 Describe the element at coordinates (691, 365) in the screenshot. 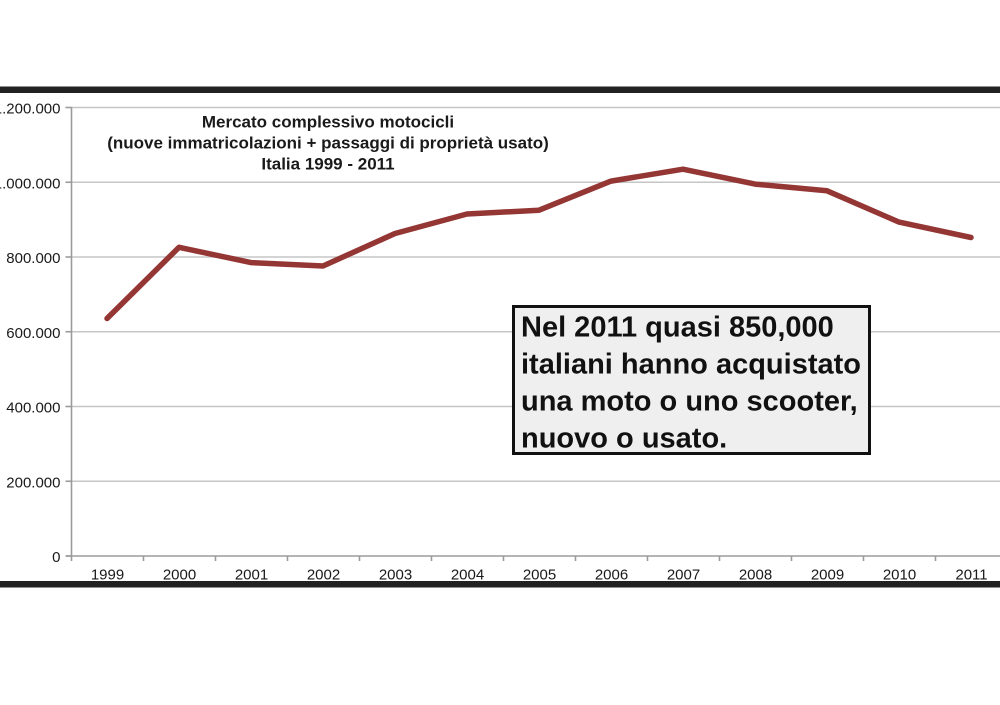

I see `svg-text: italiani hanno acquistato` at that location.